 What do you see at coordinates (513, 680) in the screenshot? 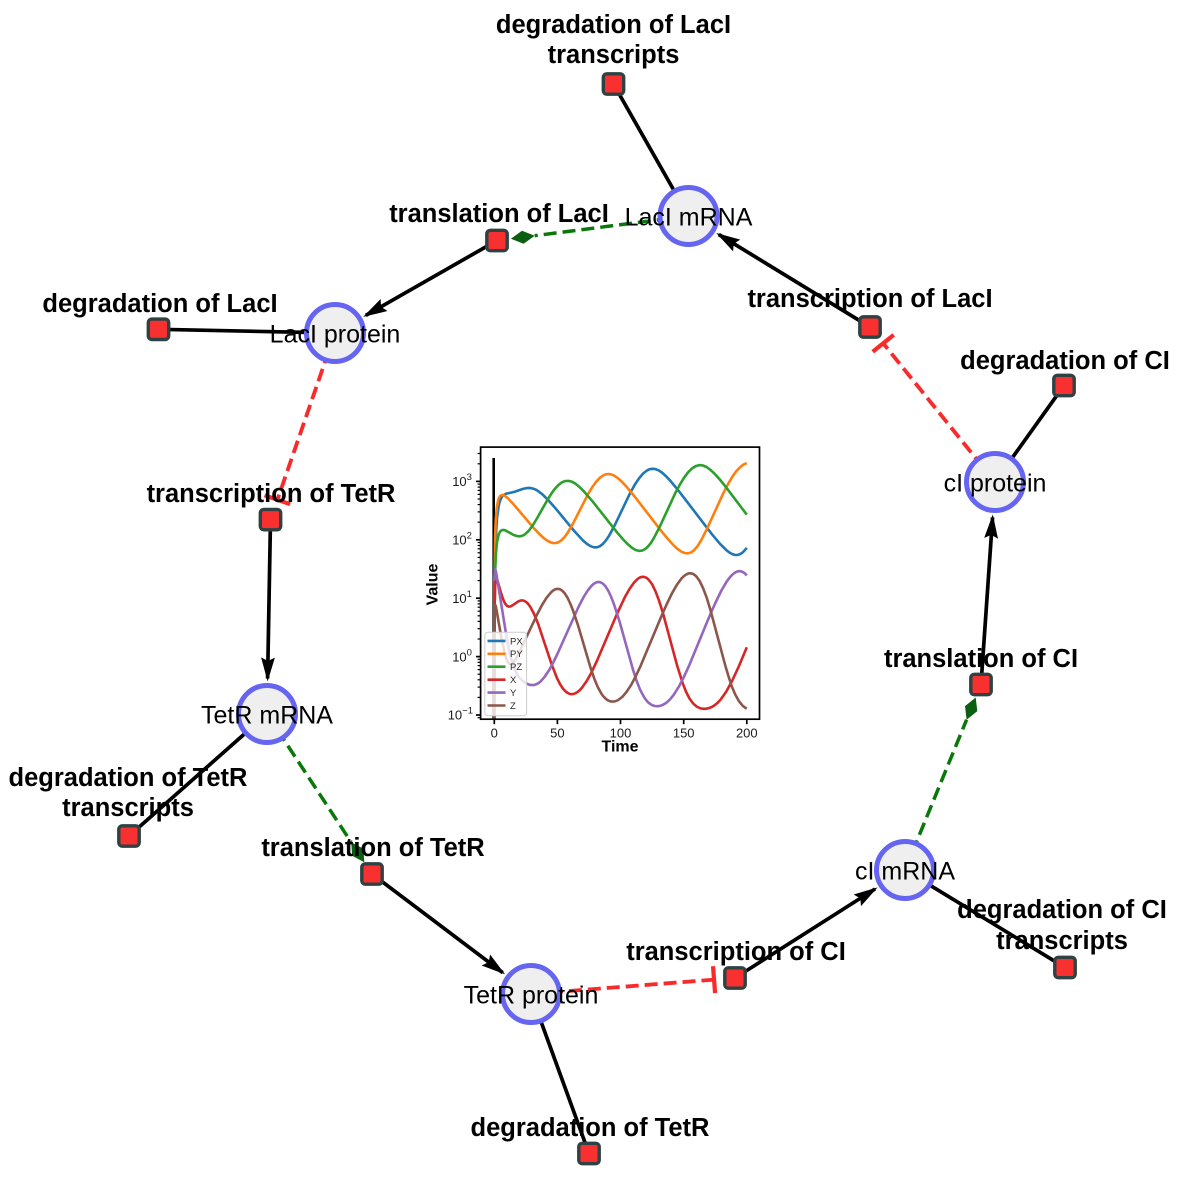
I see `svg-text: X` at bounding box center [513, 680].